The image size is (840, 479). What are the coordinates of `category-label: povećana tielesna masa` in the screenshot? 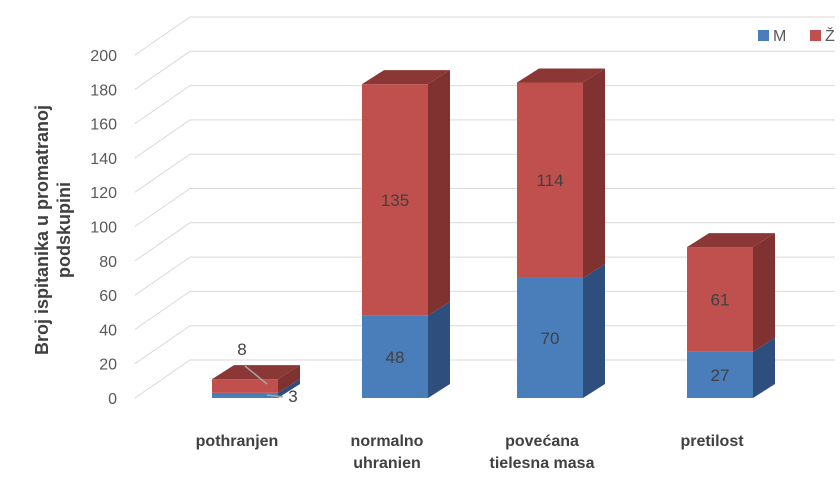 It's located at (542, 452).